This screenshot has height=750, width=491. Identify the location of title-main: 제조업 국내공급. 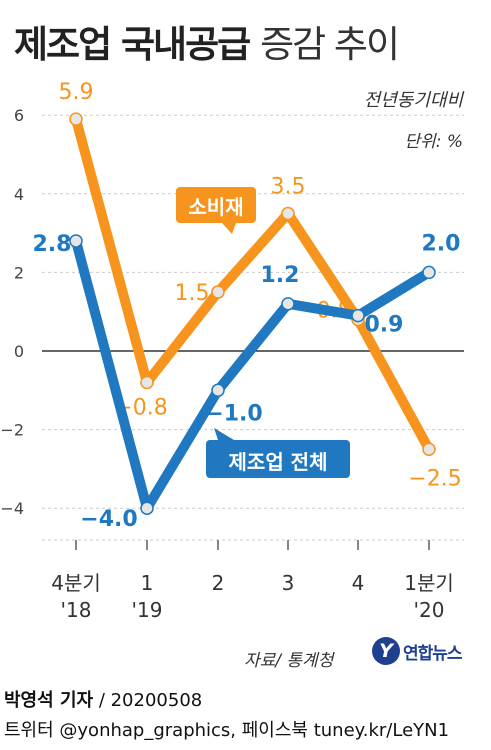
(132, 44).